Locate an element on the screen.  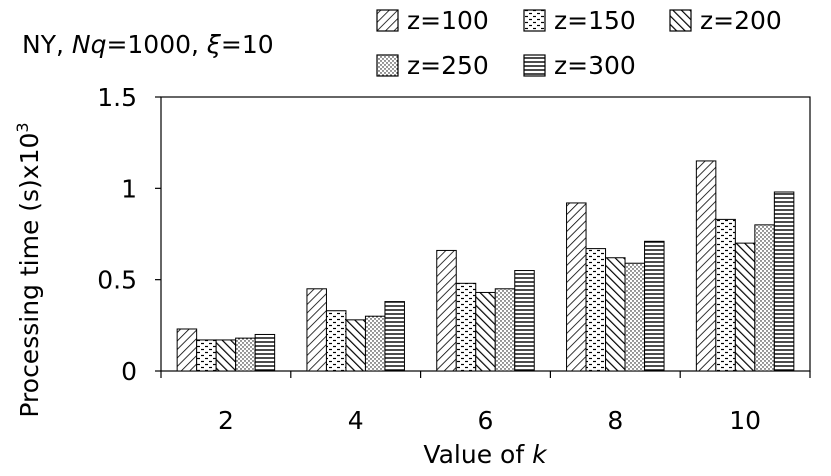
bar-z300-k4 is located at coordinates (394, 336).